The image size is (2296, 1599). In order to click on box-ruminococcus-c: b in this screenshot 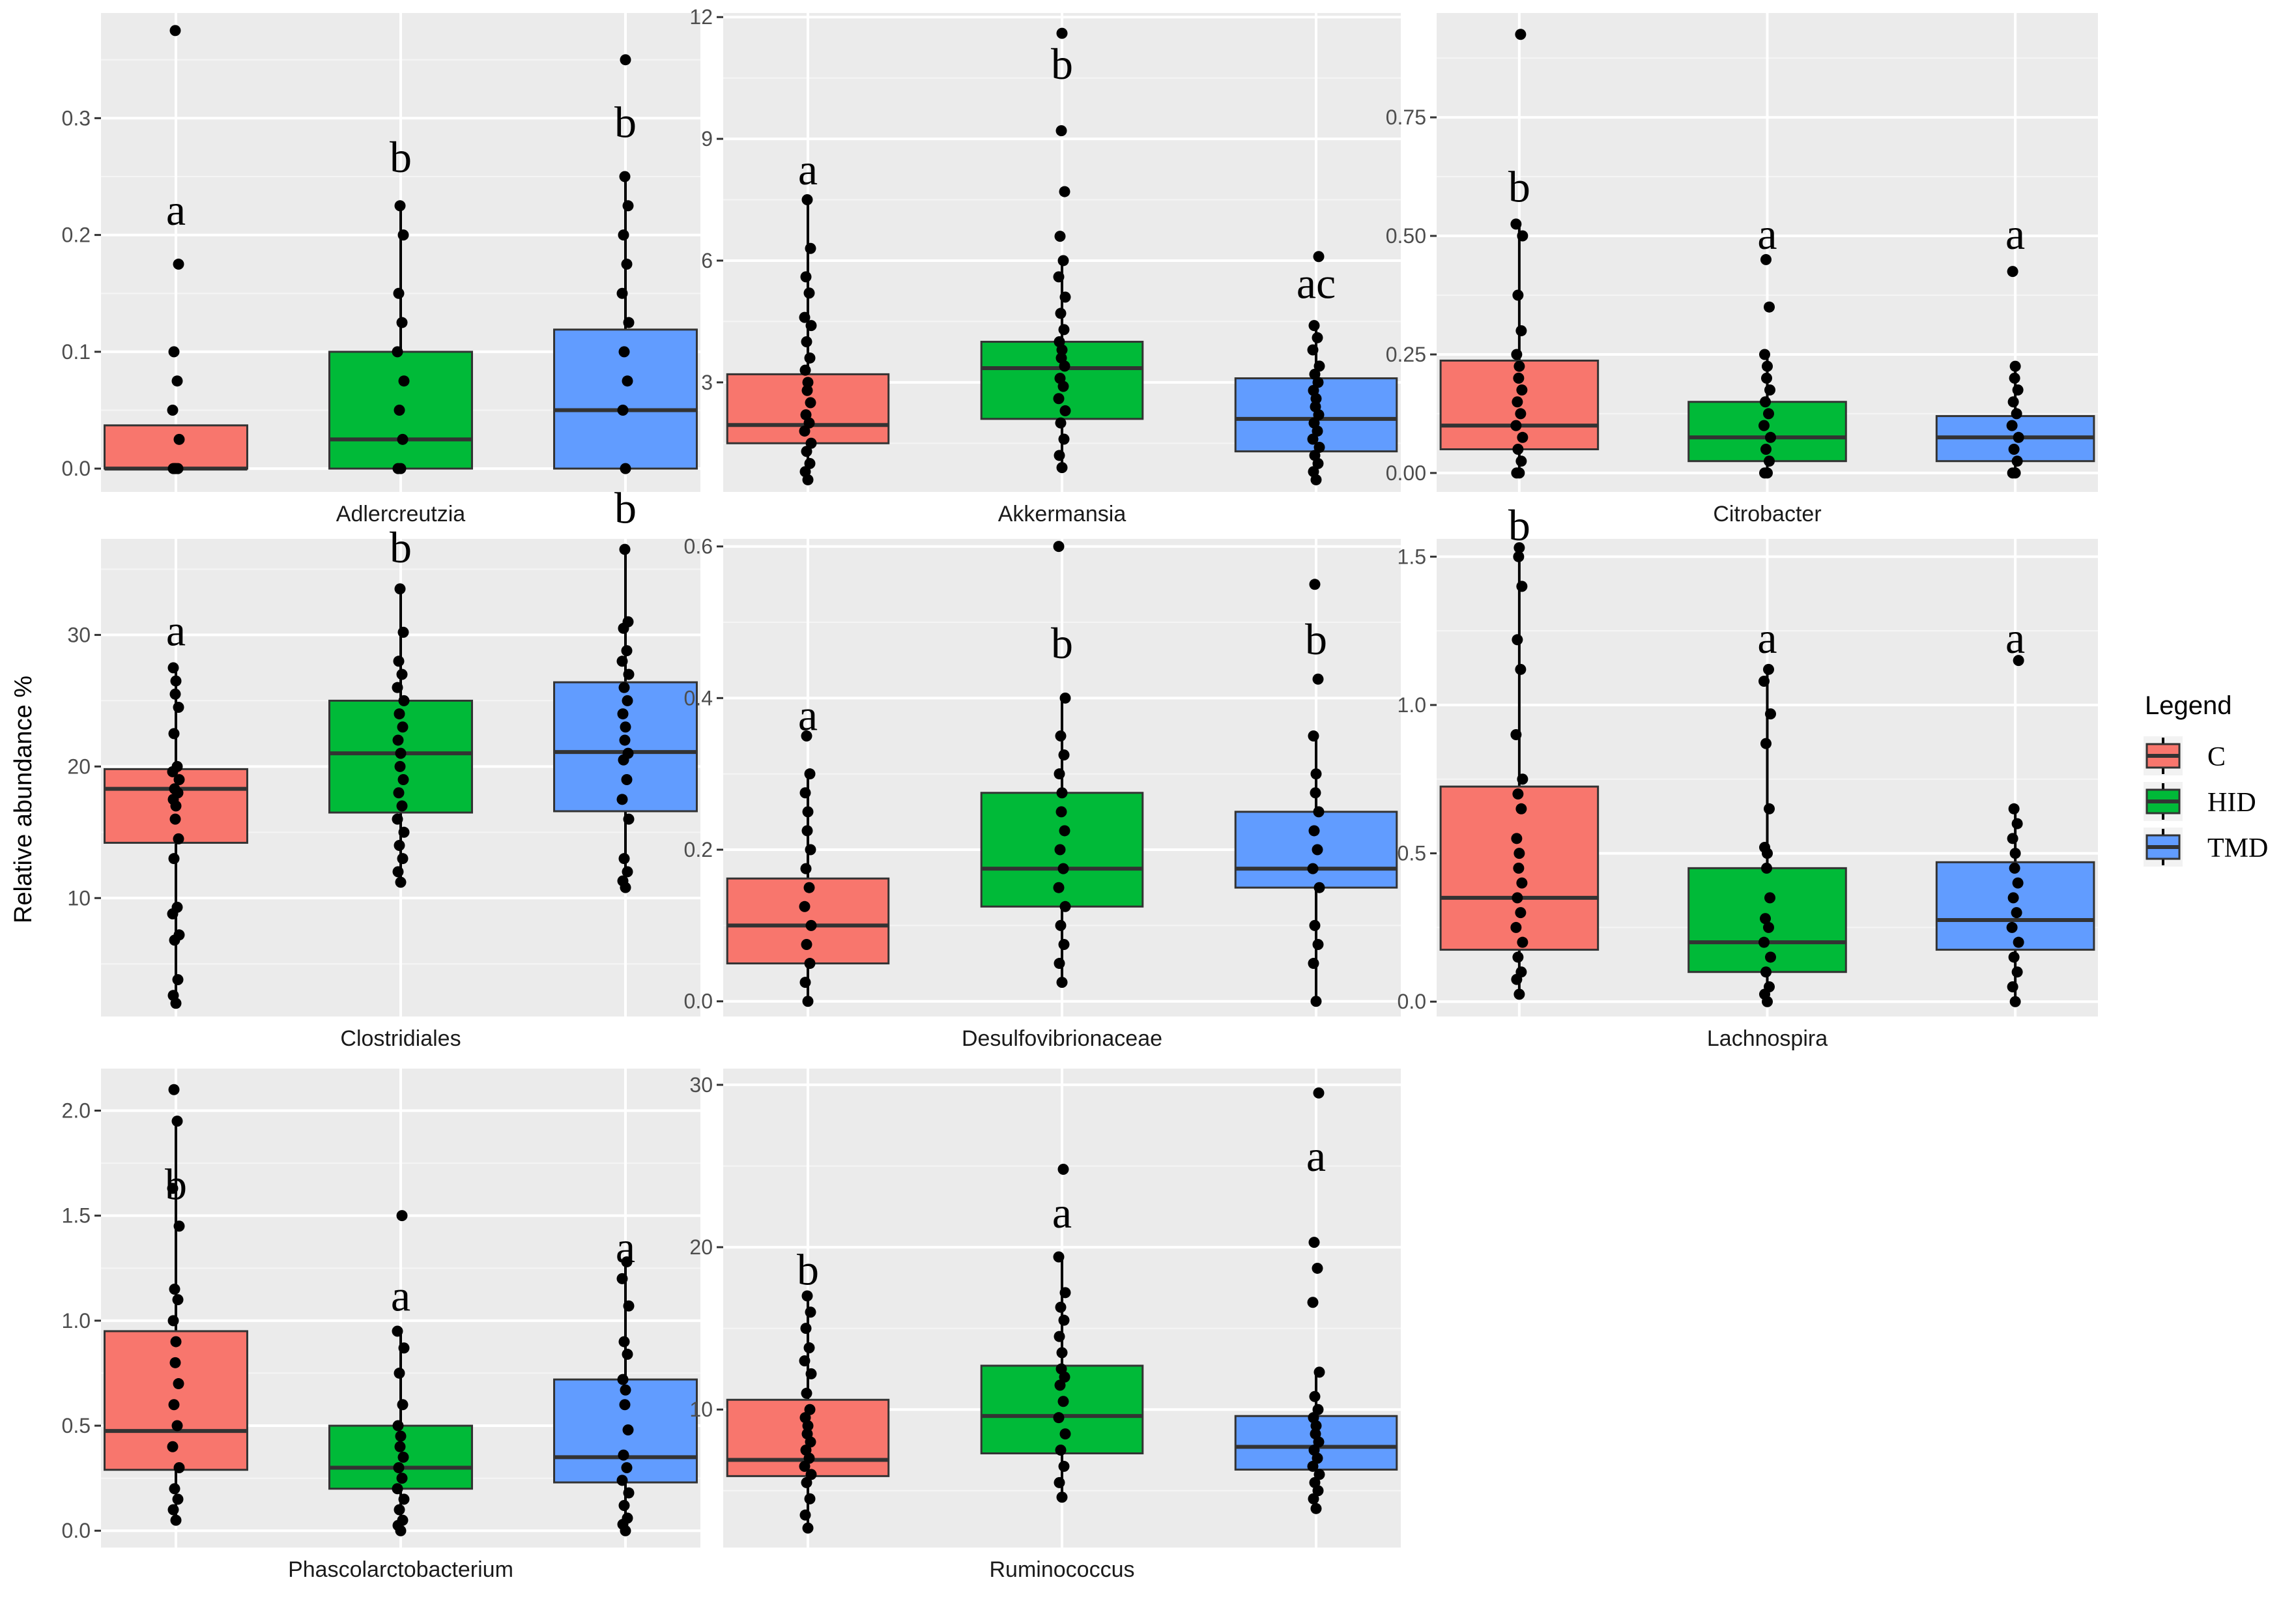, I will do `click(808, 1389)`.